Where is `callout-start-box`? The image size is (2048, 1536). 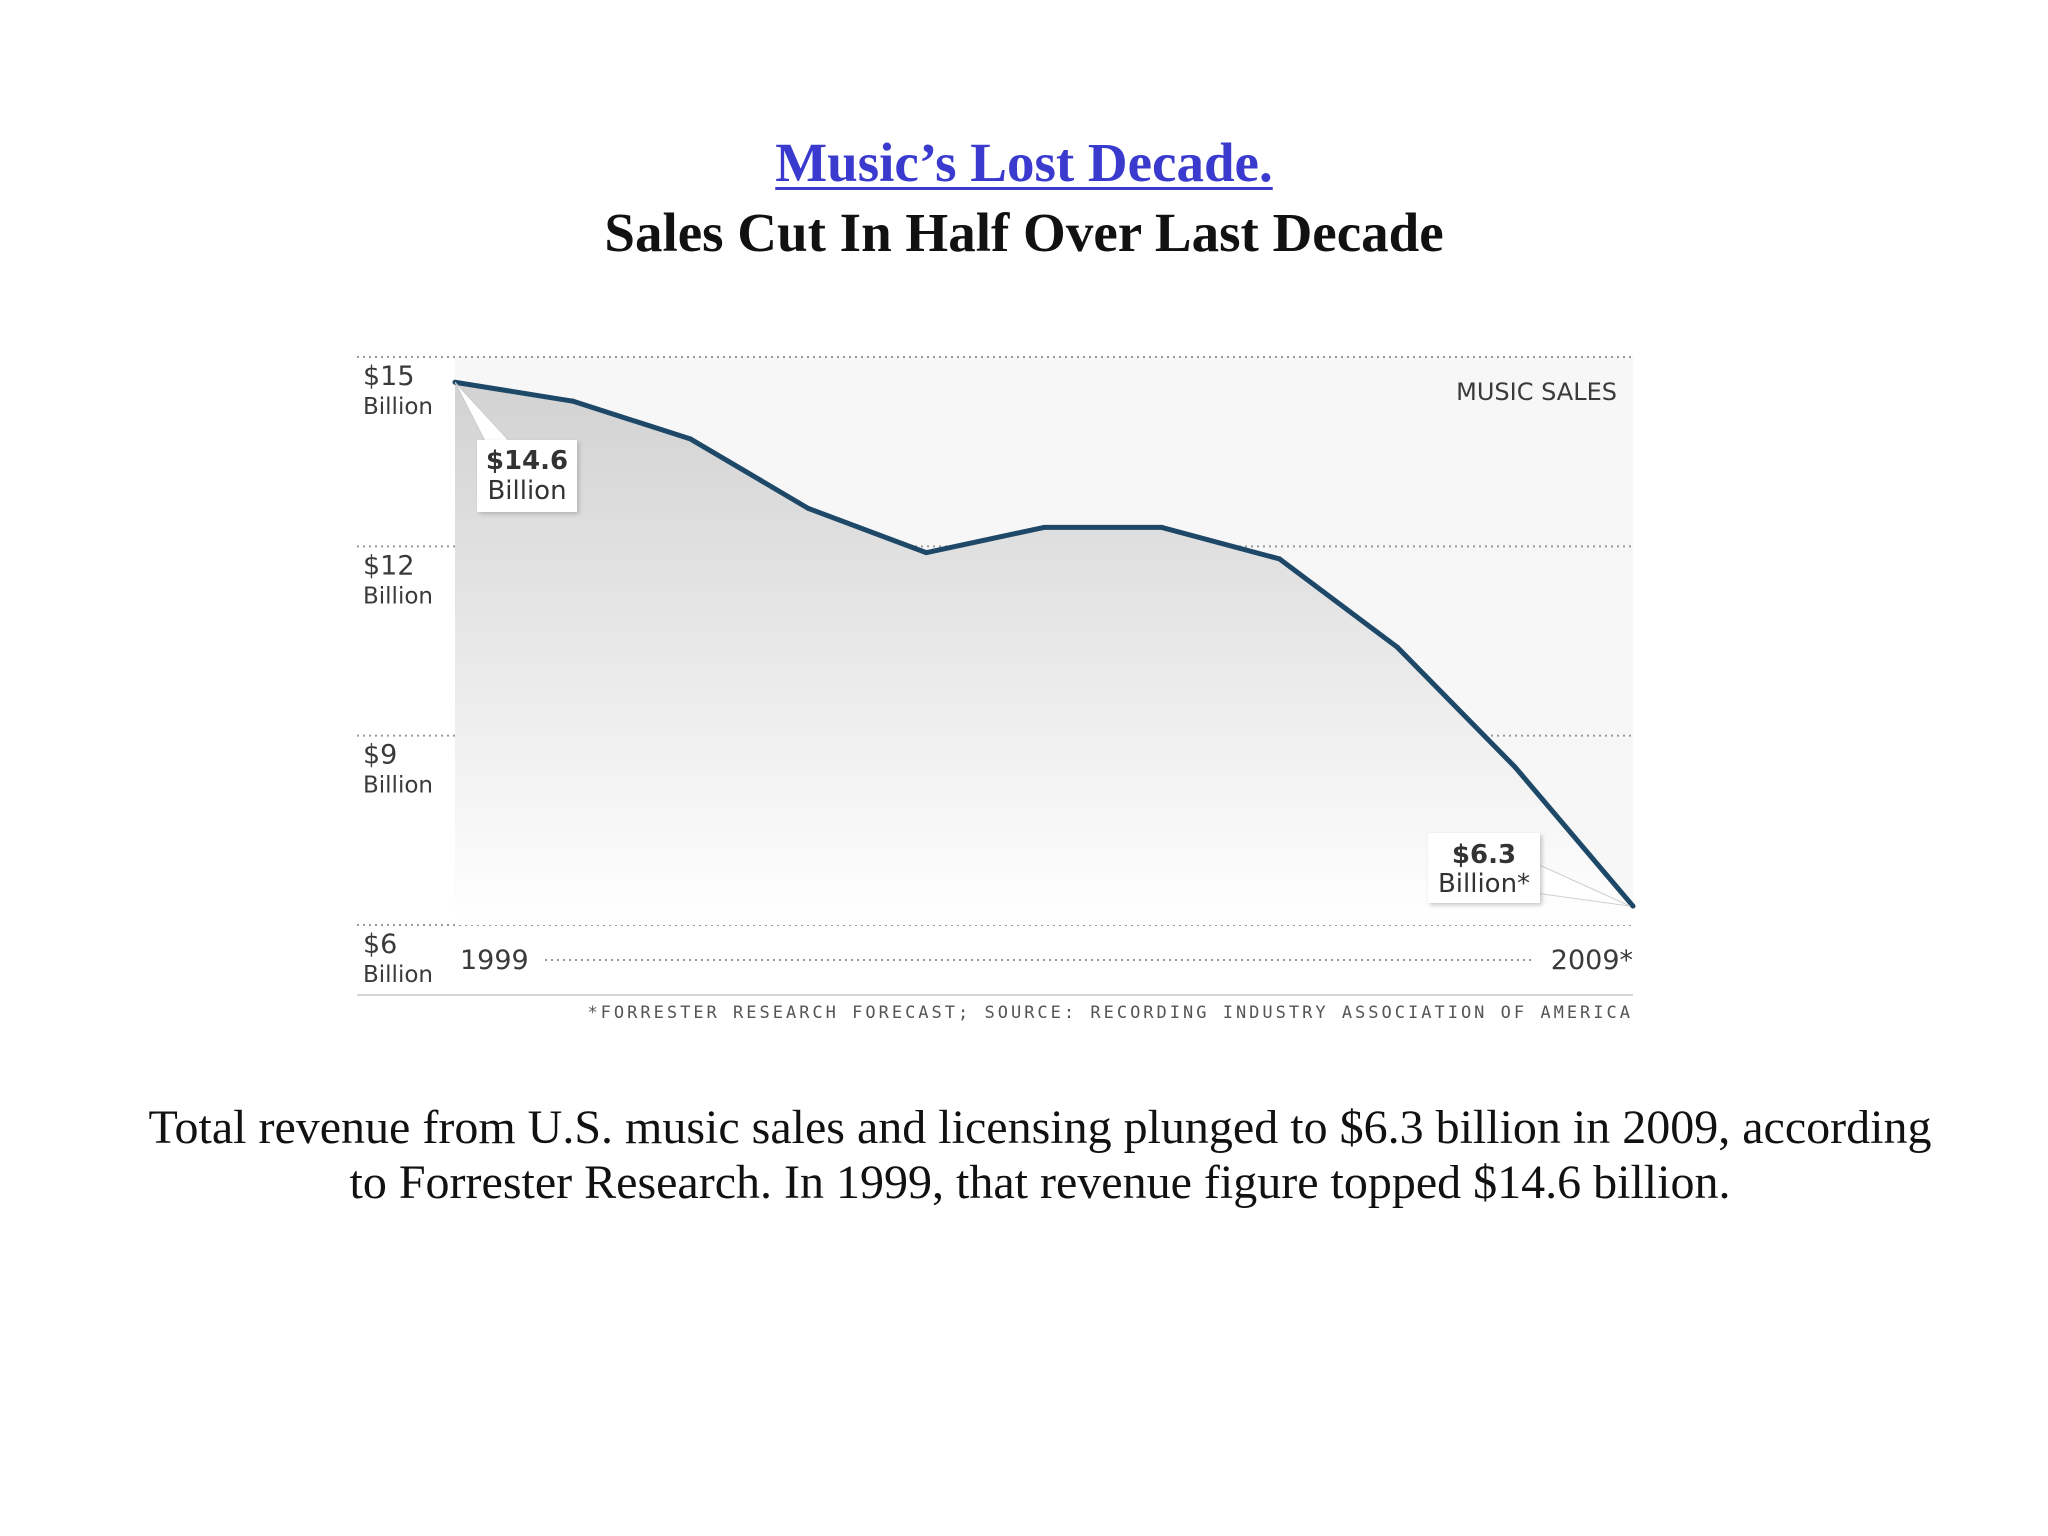 callout-start-box is located at coordinates (527, 476).